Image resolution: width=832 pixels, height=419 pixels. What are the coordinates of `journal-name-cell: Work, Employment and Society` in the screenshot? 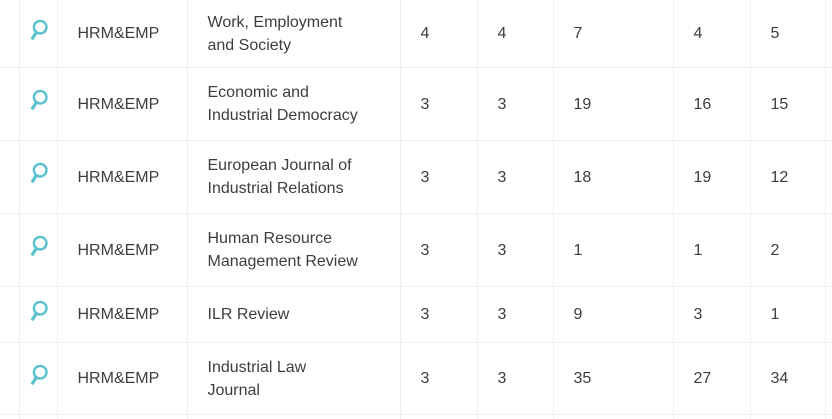 It's located at (294, 34).